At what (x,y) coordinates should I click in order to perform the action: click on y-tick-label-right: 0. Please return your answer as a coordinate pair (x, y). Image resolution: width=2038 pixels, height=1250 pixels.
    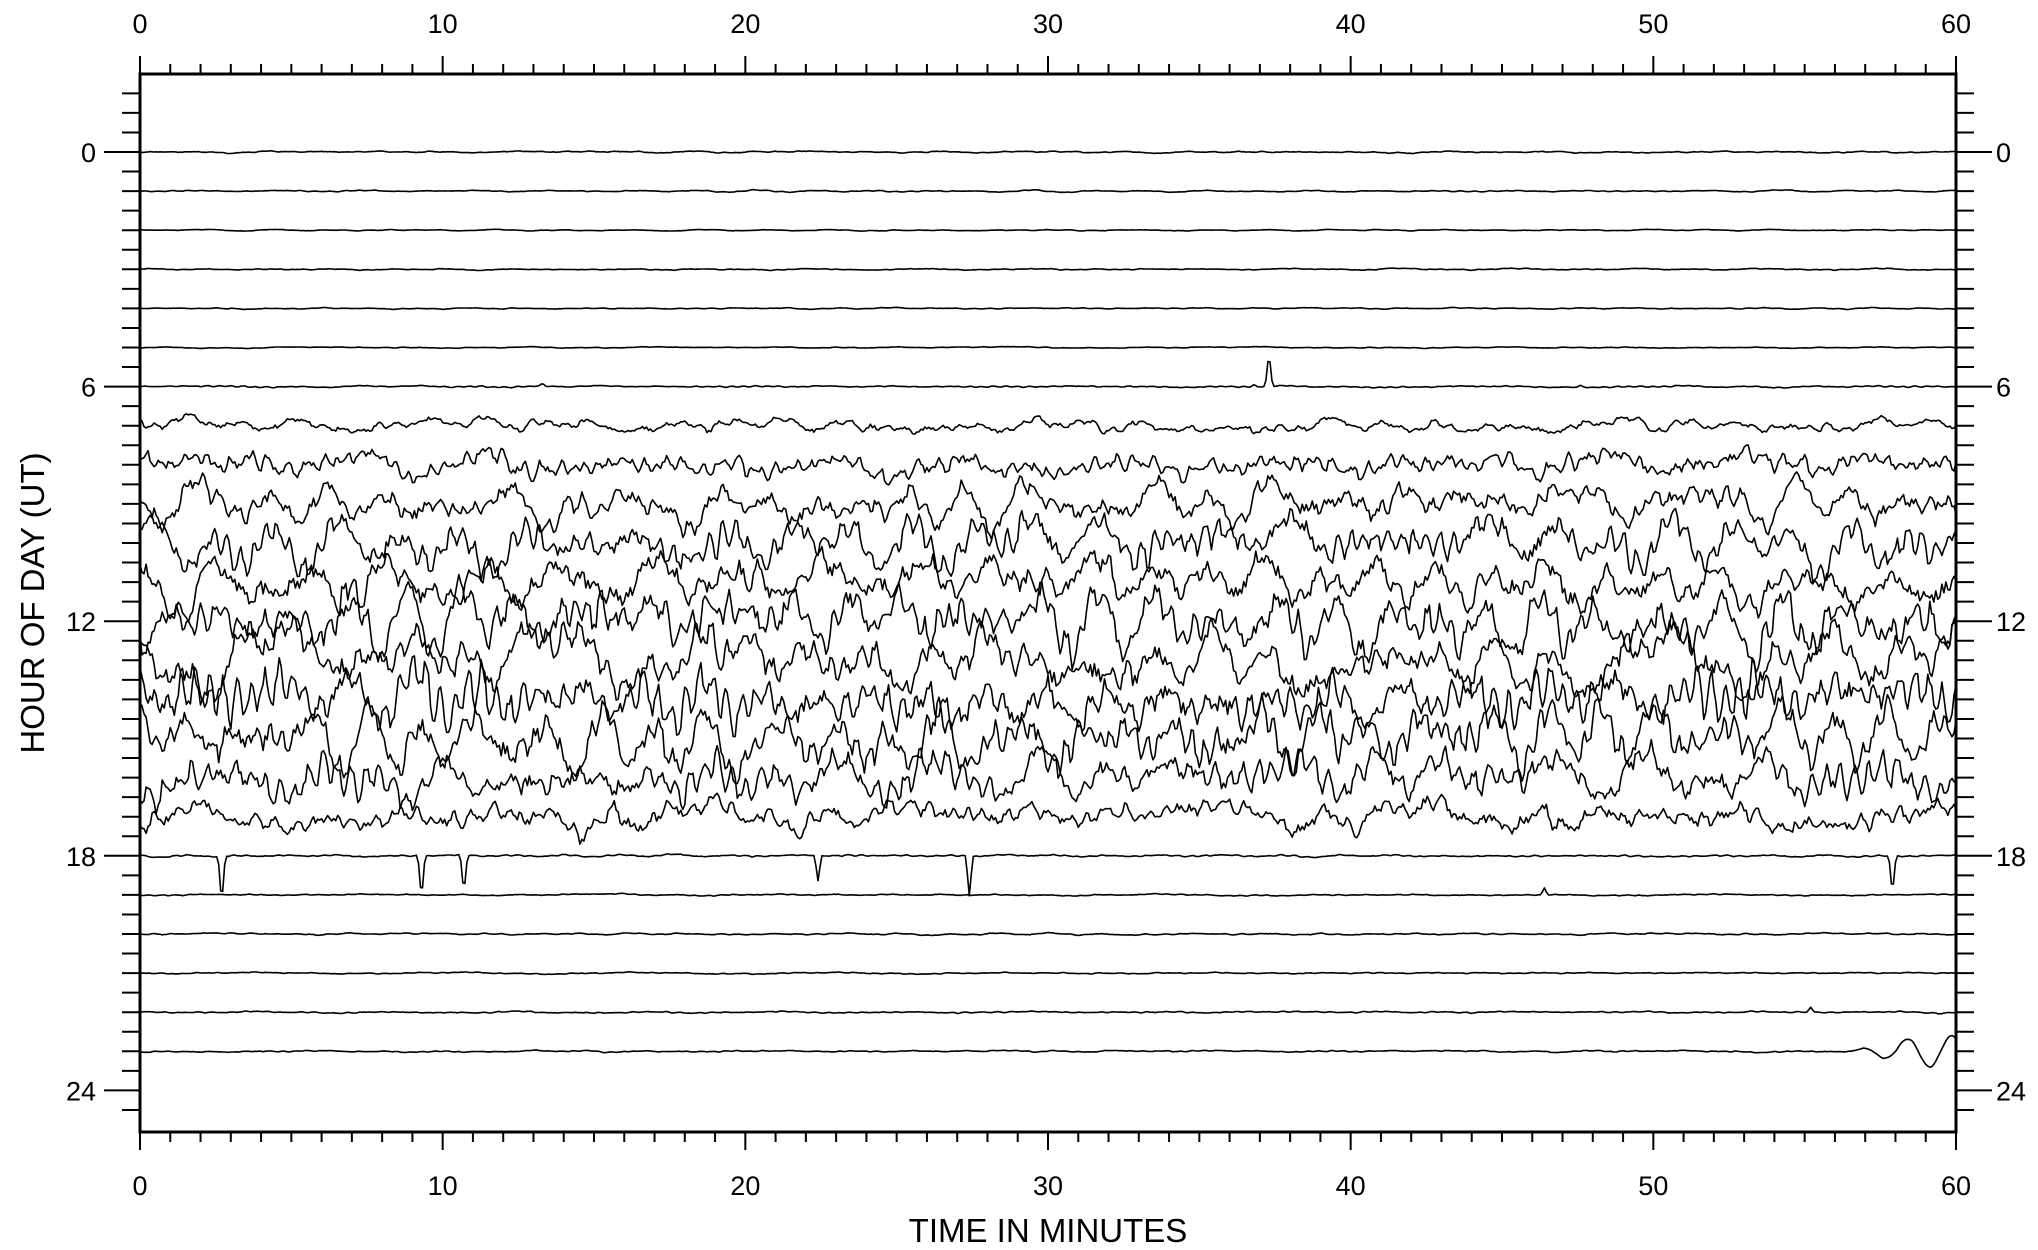
    Looking at the image, I should click on (2003, 153).